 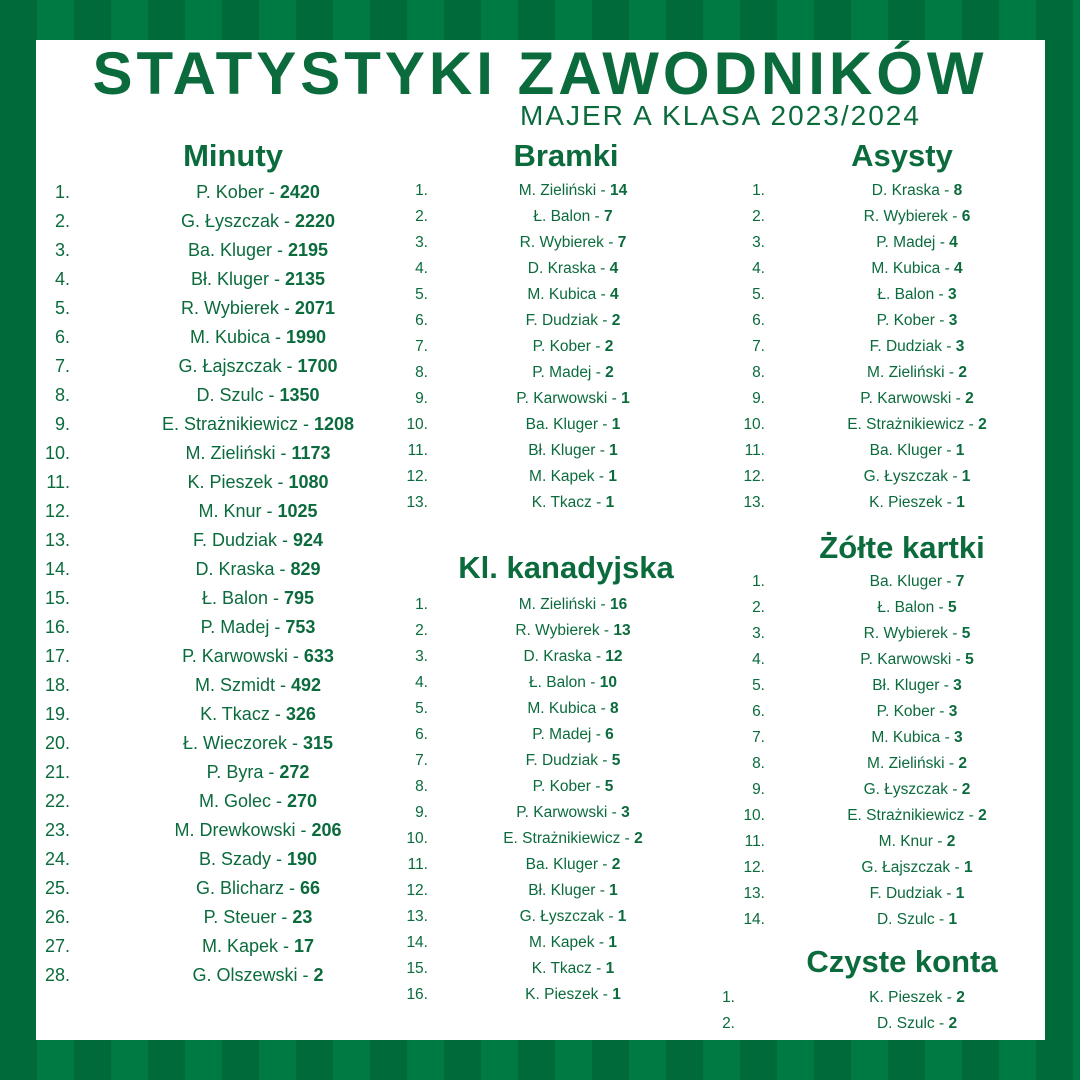 What do you see at coordinates (317, 366) in the screenshot?
I see `stat-value: 1700` at bounding box center [317, 366].